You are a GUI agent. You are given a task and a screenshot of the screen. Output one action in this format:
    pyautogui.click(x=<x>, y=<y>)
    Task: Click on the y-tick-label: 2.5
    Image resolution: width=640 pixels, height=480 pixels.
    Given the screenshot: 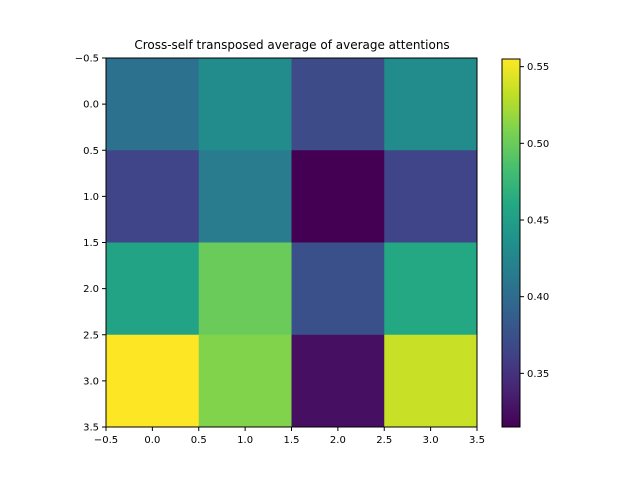 What is the action you would take?
    pyautogui.click(x=91, y=335)
    